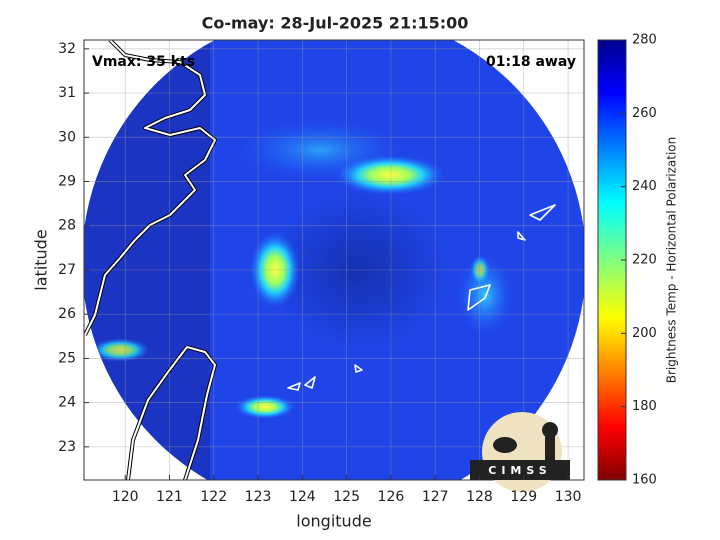  I want to click on x-tick-label: 127, so click(435, 497).